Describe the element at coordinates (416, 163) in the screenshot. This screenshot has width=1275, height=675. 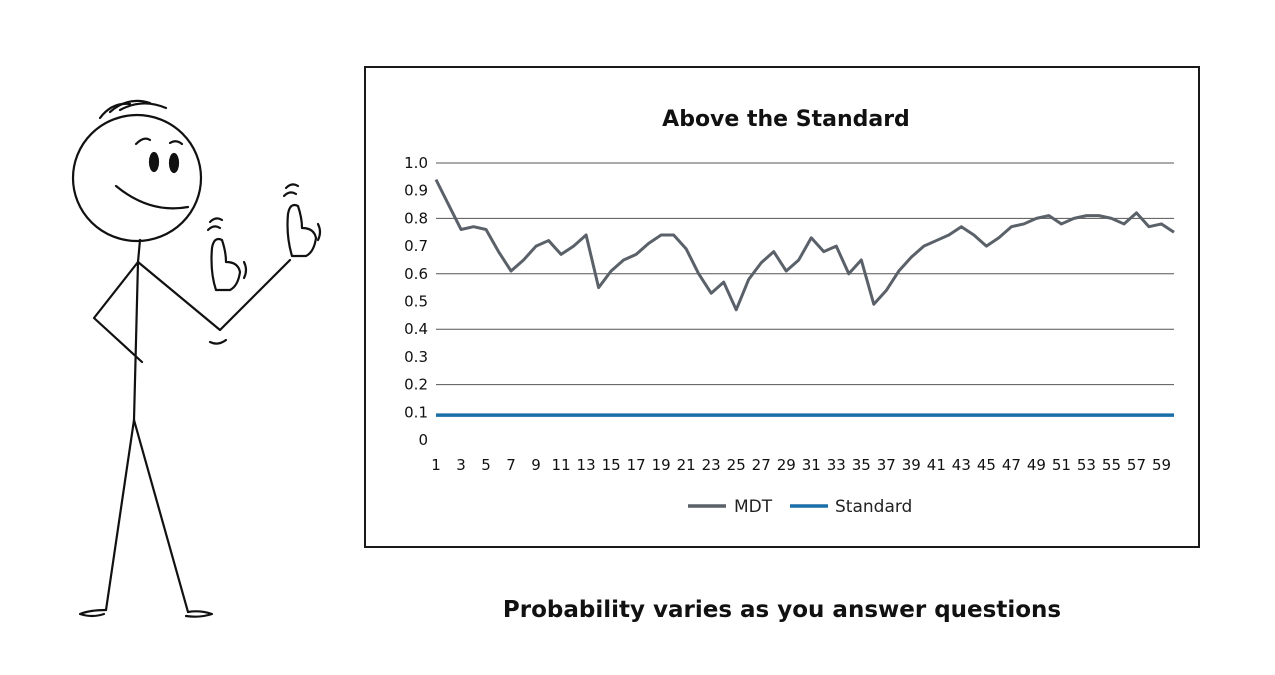
I see `y-tick-label: 1.0` at that location.